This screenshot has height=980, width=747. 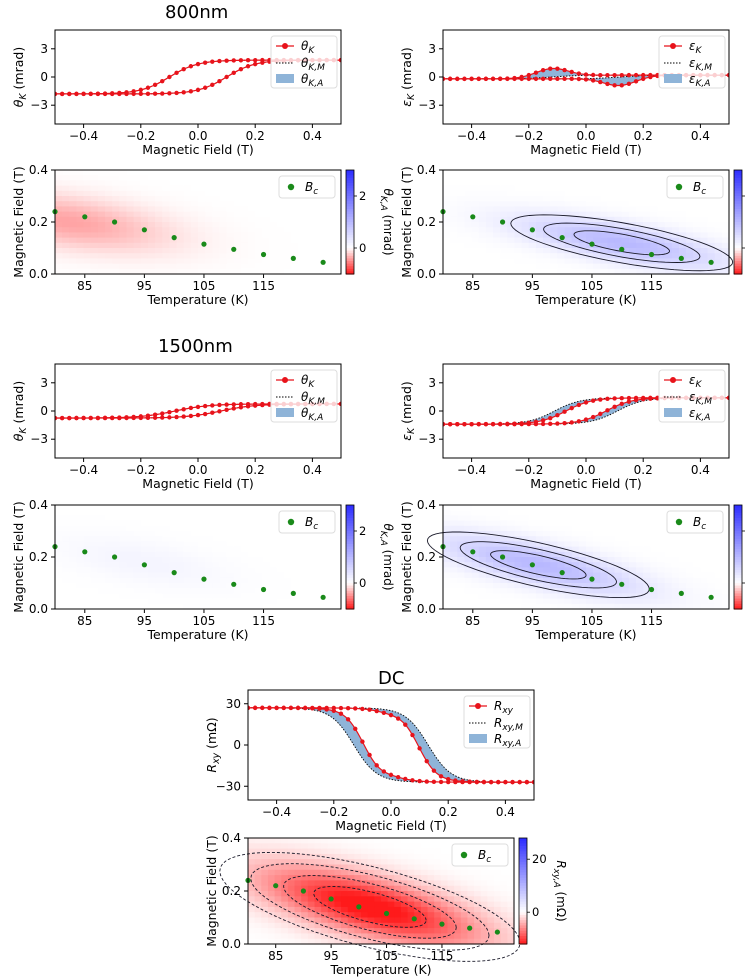 I want to click on bc-point, so click(x=234, y=249).